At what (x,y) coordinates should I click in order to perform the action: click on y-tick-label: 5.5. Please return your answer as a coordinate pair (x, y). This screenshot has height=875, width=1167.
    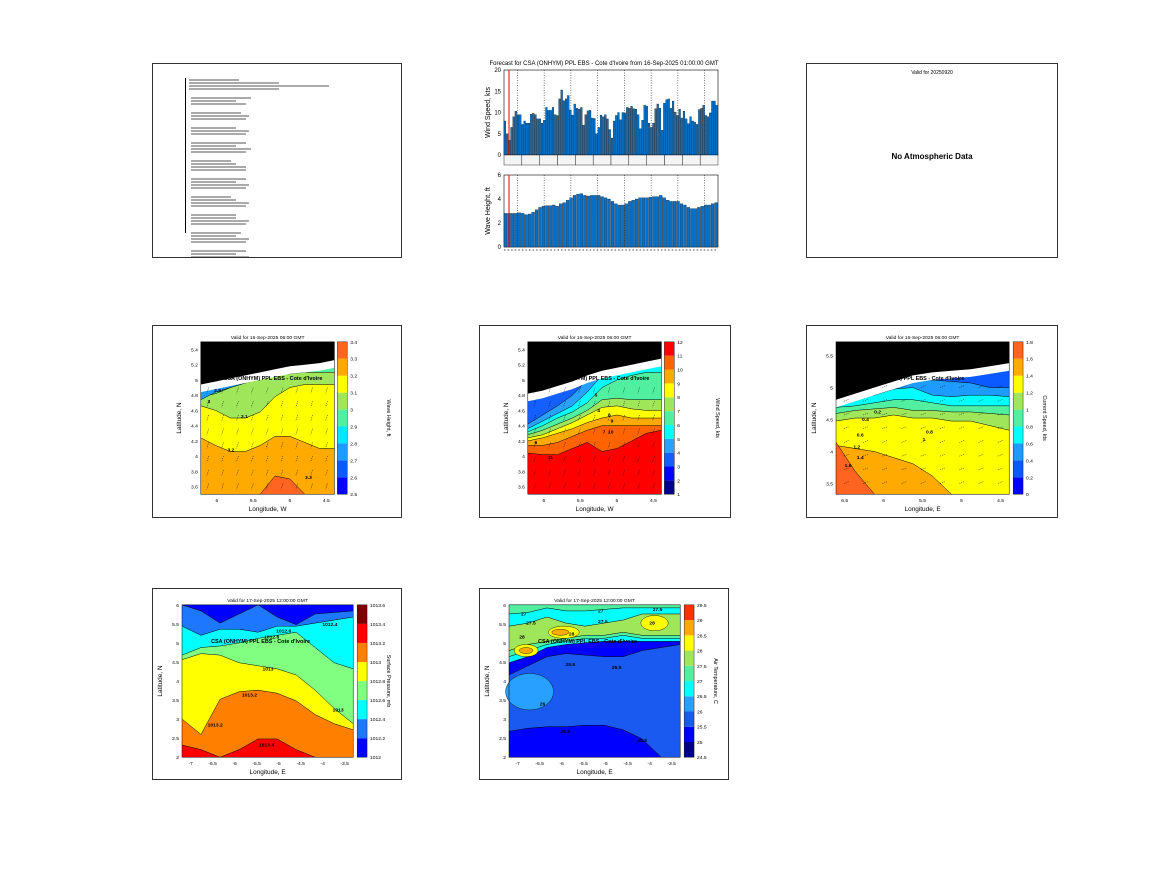
    Looking at the image, I should click on (829, 357).